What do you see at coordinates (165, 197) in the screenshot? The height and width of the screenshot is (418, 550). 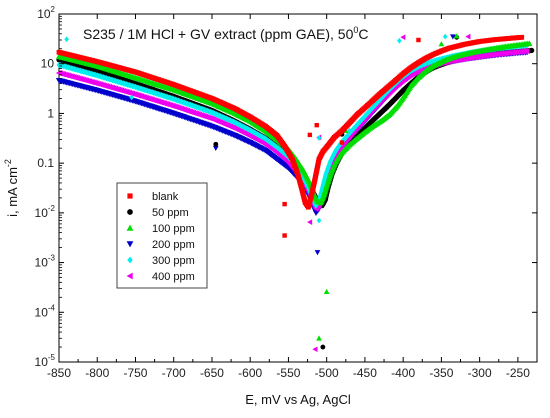 I see `legend-label: blank` at bounding box center [165, 197].